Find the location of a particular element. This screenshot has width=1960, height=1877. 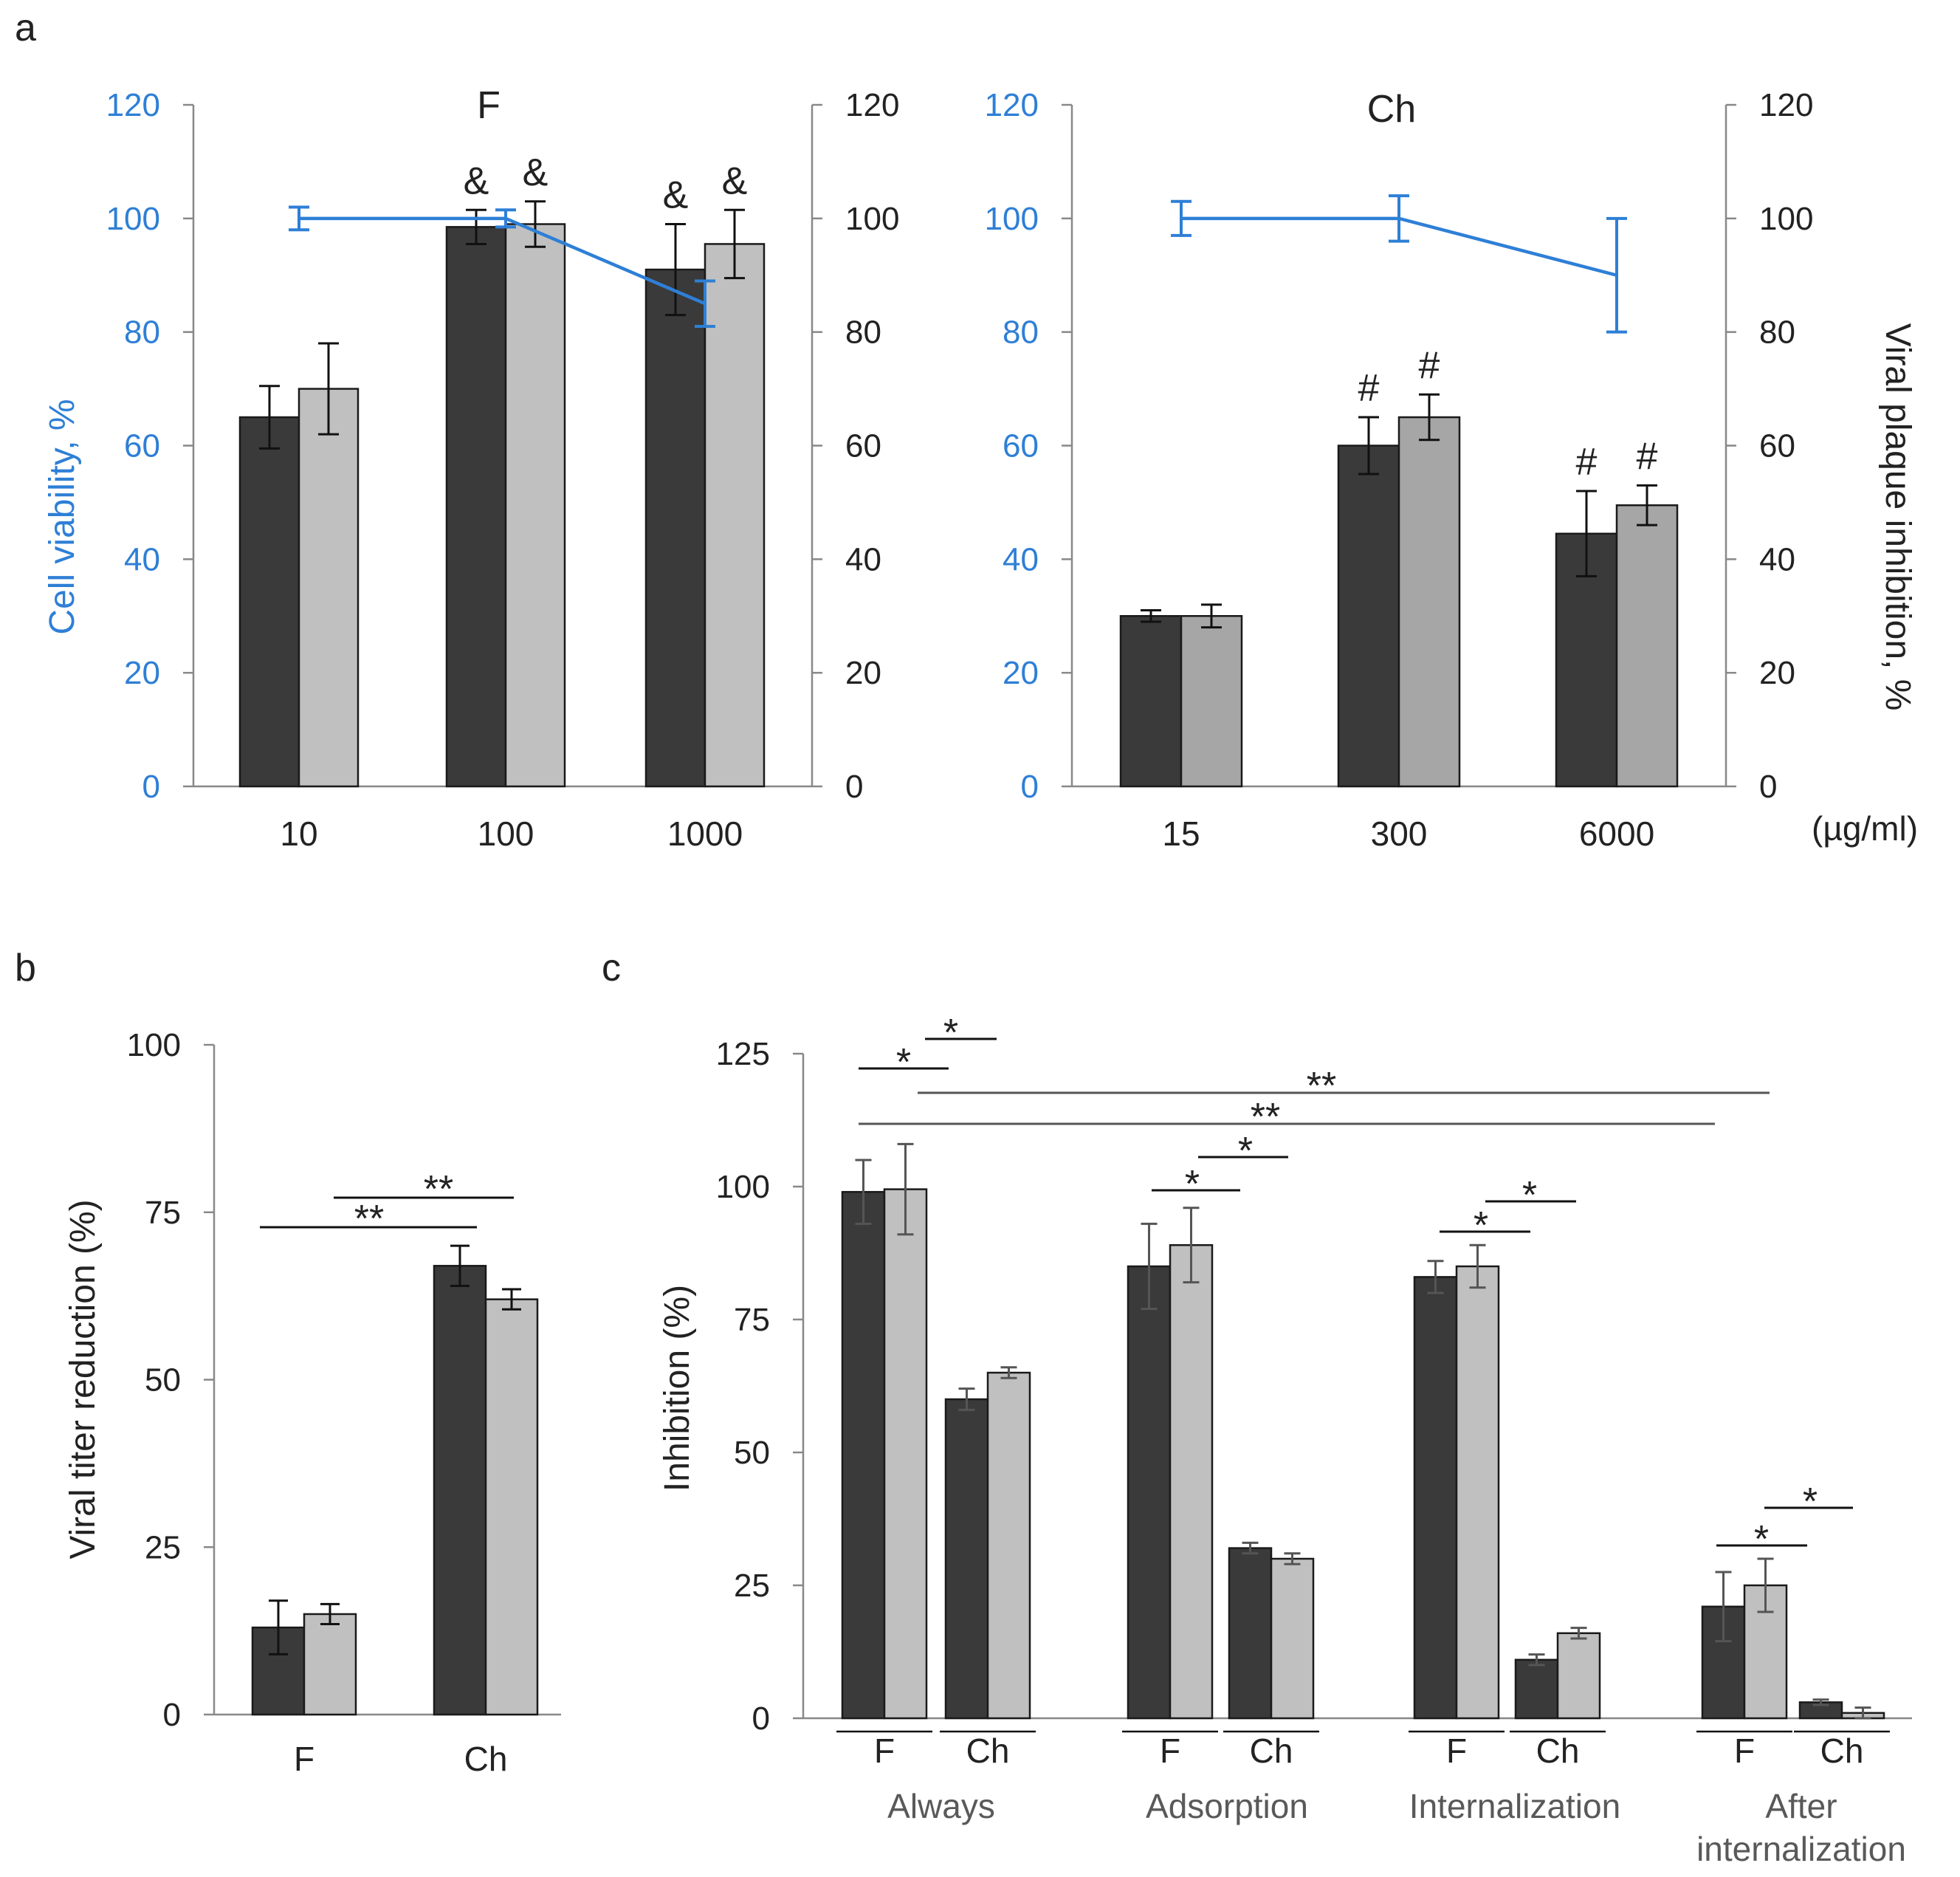

chart-a-ch-left-y-tick-label: 40 is located at coordinates (1021, 559).